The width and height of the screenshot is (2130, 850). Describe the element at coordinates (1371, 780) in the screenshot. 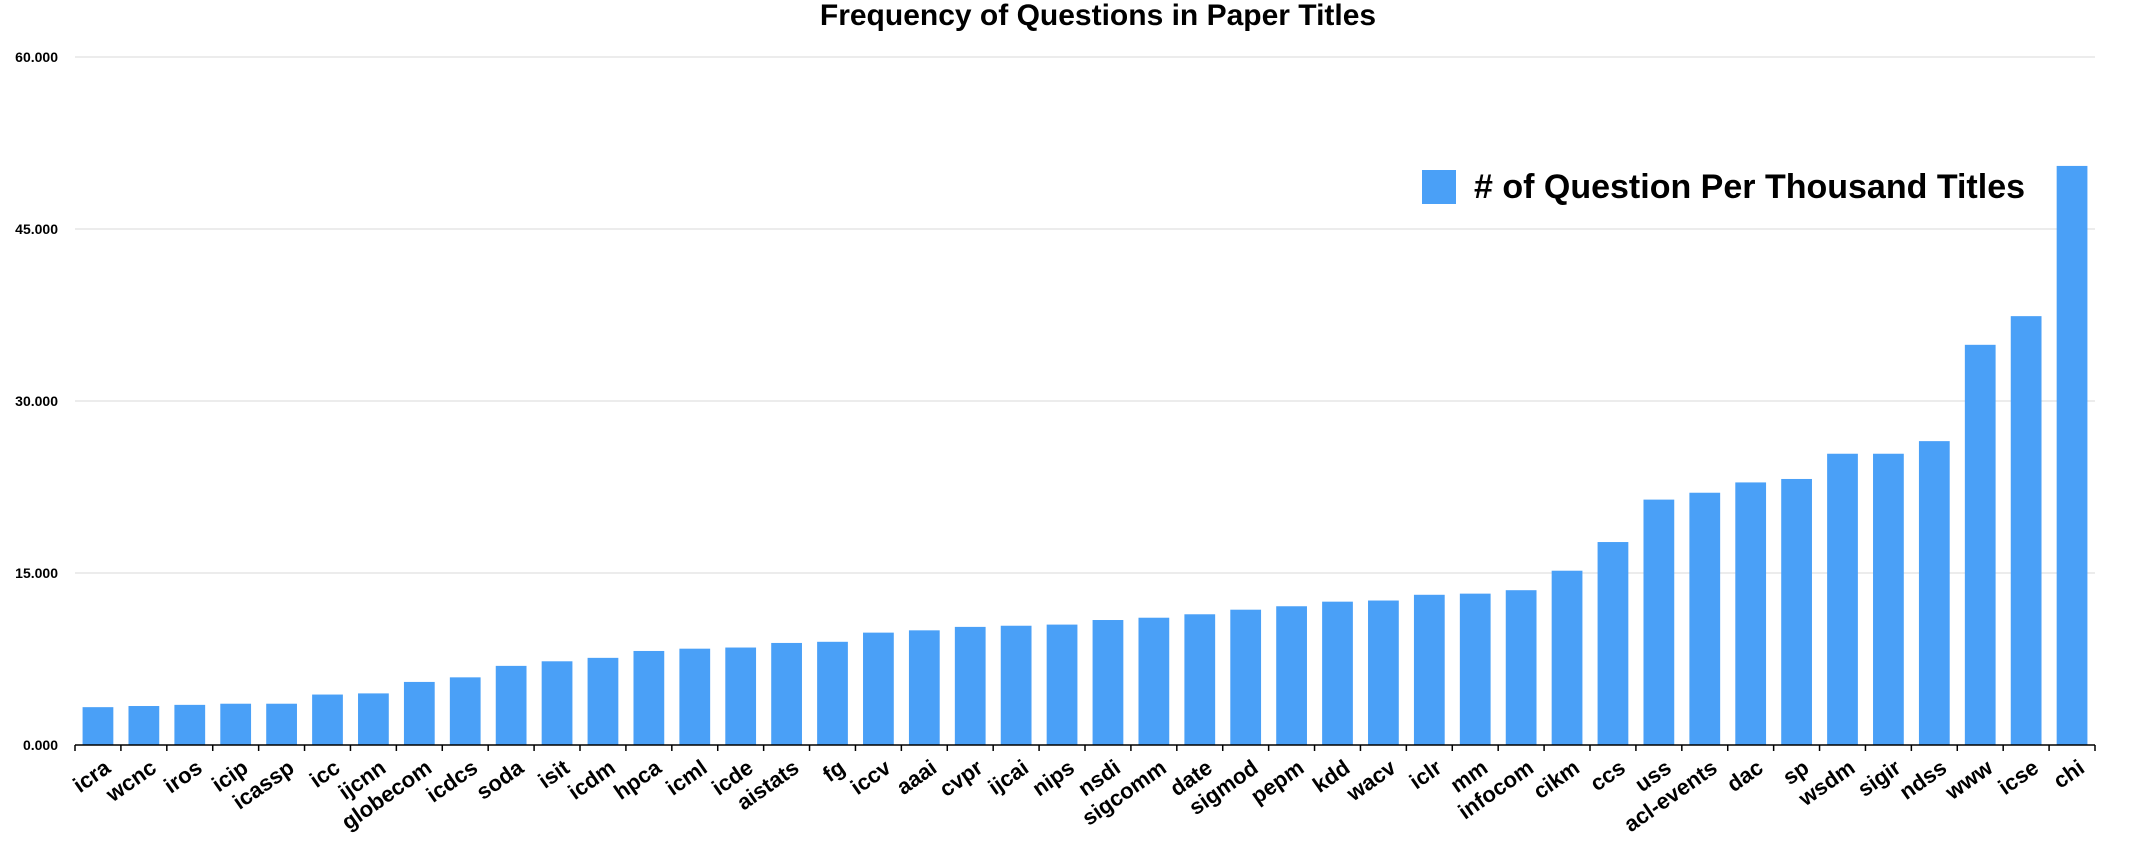

I see `x-tick-label-wacv: wacv` at that location.